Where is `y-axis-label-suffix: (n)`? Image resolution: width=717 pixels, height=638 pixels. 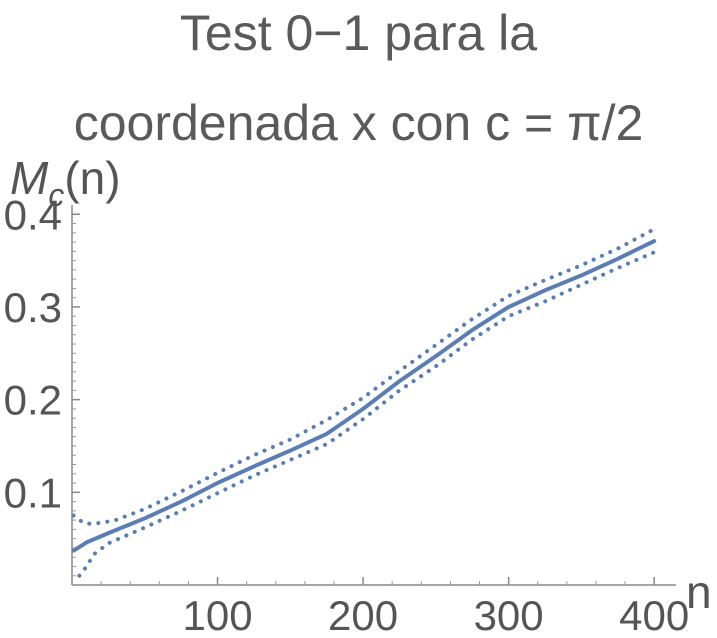
y-axis-label-suffix: (n) is located at coordinates (92, 178).